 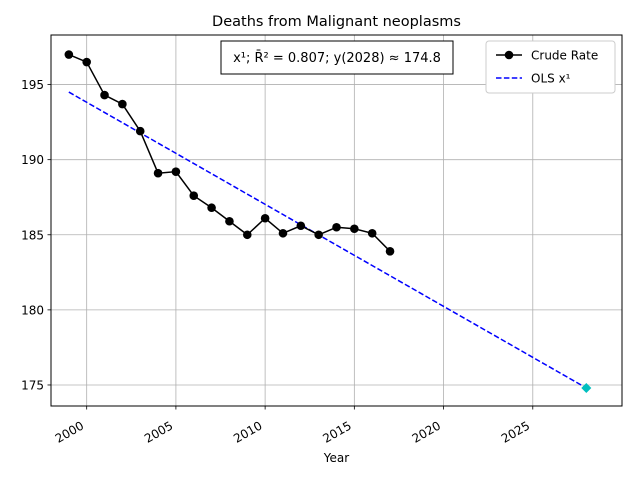 What do you see at coordinates (32, 385) in the screenshot?
I see `y-tick-label: 175` at bounding box center [32, 385].